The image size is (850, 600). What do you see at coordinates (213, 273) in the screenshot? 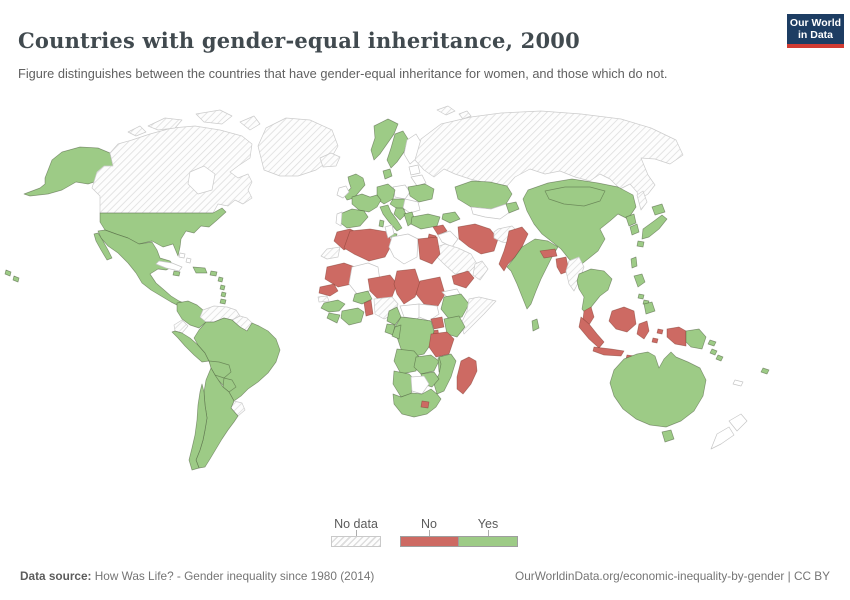
I see `region-puerto-rico` at bounding box center [213, 273].